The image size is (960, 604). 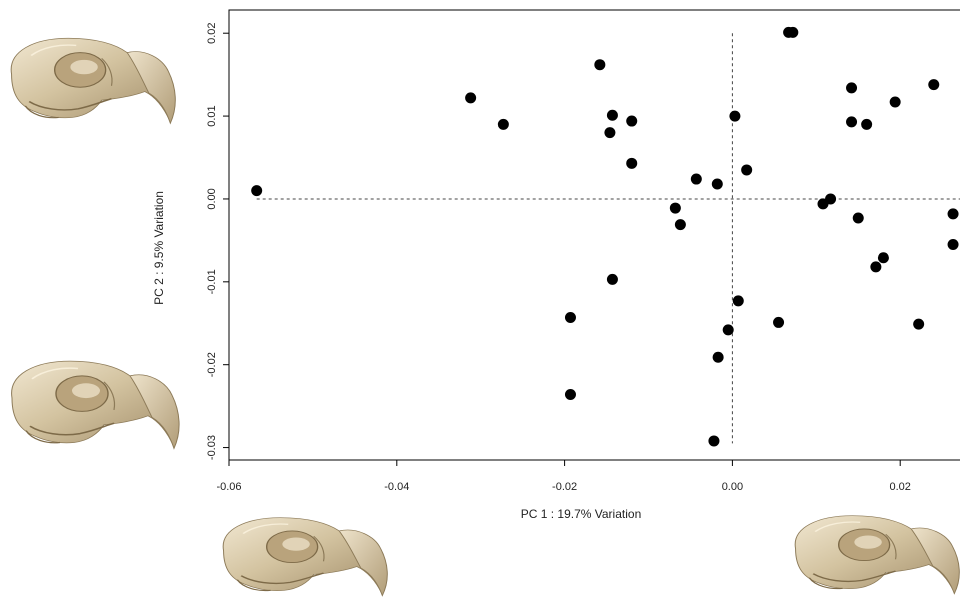 What do you see at coordinates (212, 364) in the screenshot?
I see `y-tick-label: -0.02` at bounding box center [212, 364].